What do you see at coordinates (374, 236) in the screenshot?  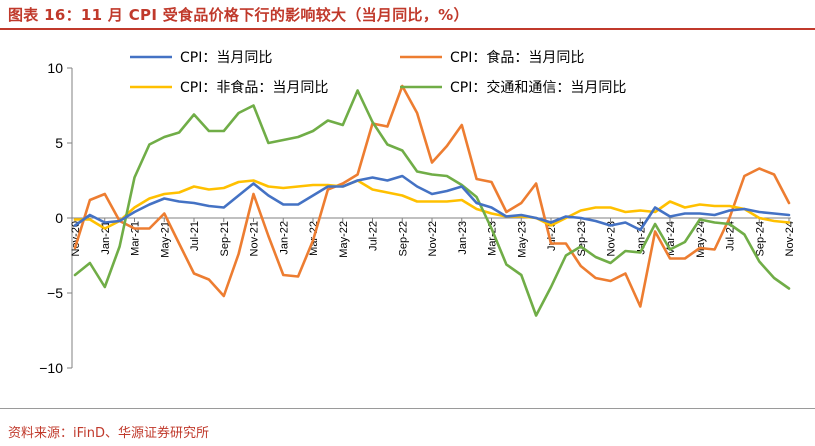 I see `x-tick-label: Jul-22` at bounding box center [374, 236].